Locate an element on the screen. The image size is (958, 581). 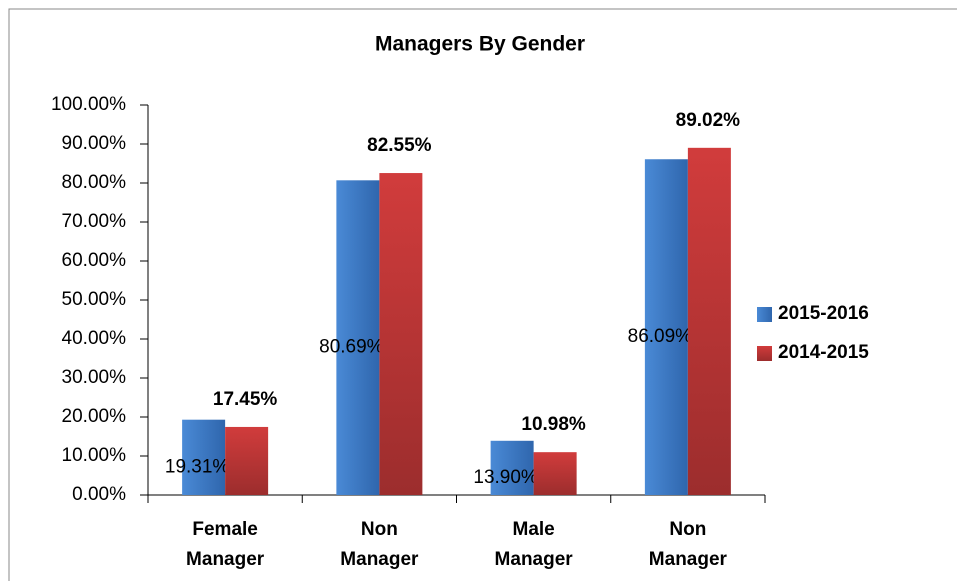
data-label: 10.98% is located at coordinates (553, 424).